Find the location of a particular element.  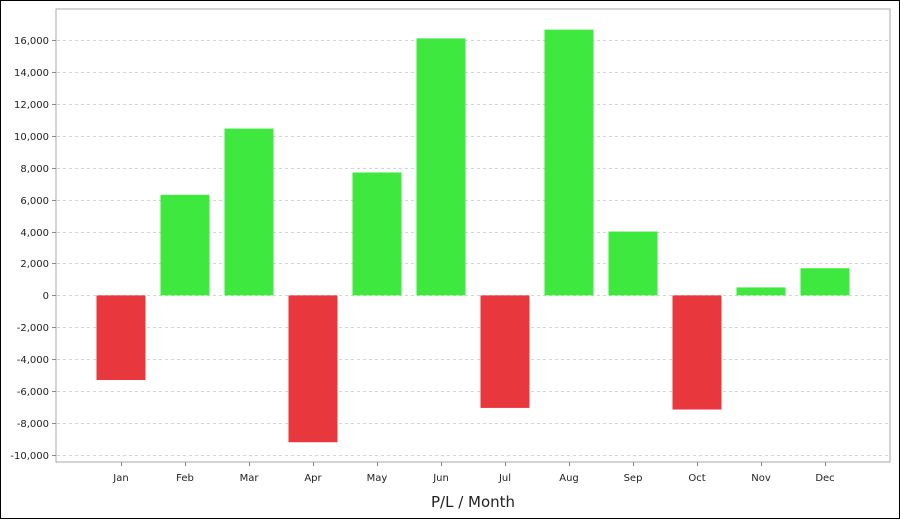

y-tick-label: 12,000 is located at coordinates (31, 105).